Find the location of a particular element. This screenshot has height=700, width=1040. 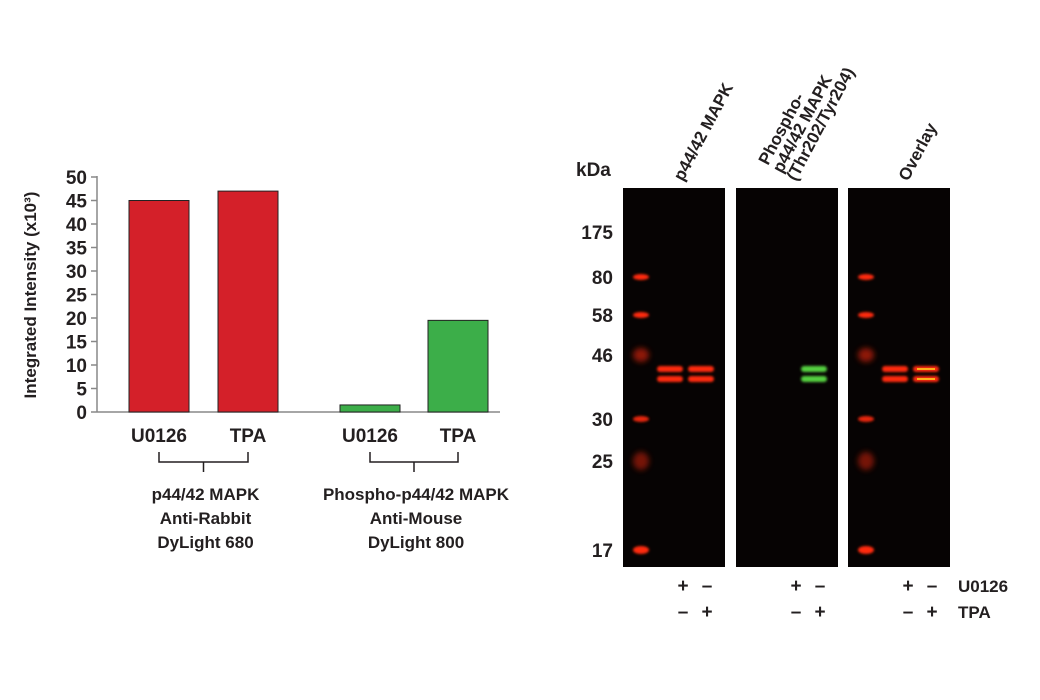

blot-panel: Overlay is located at coordinates (899, 343).